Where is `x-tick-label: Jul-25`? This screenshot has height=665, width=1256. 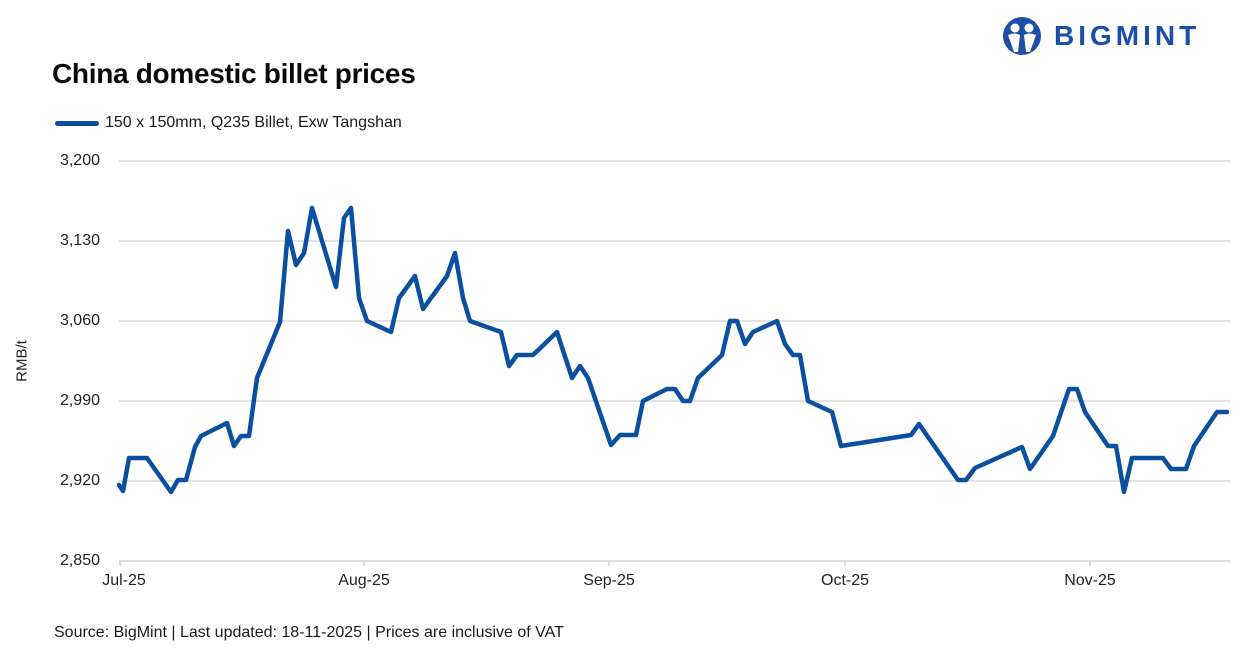 x-tick-label: Jul-25 is located at coordinates (124, 580).